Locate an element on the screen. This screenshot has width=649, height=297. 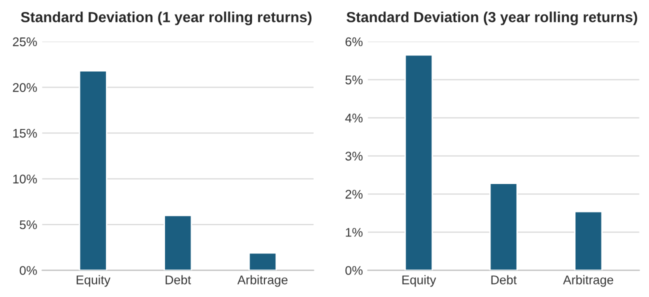
chart-title: Standard Deviation (3 year rolling returns) is located at coordinates (492, 19).